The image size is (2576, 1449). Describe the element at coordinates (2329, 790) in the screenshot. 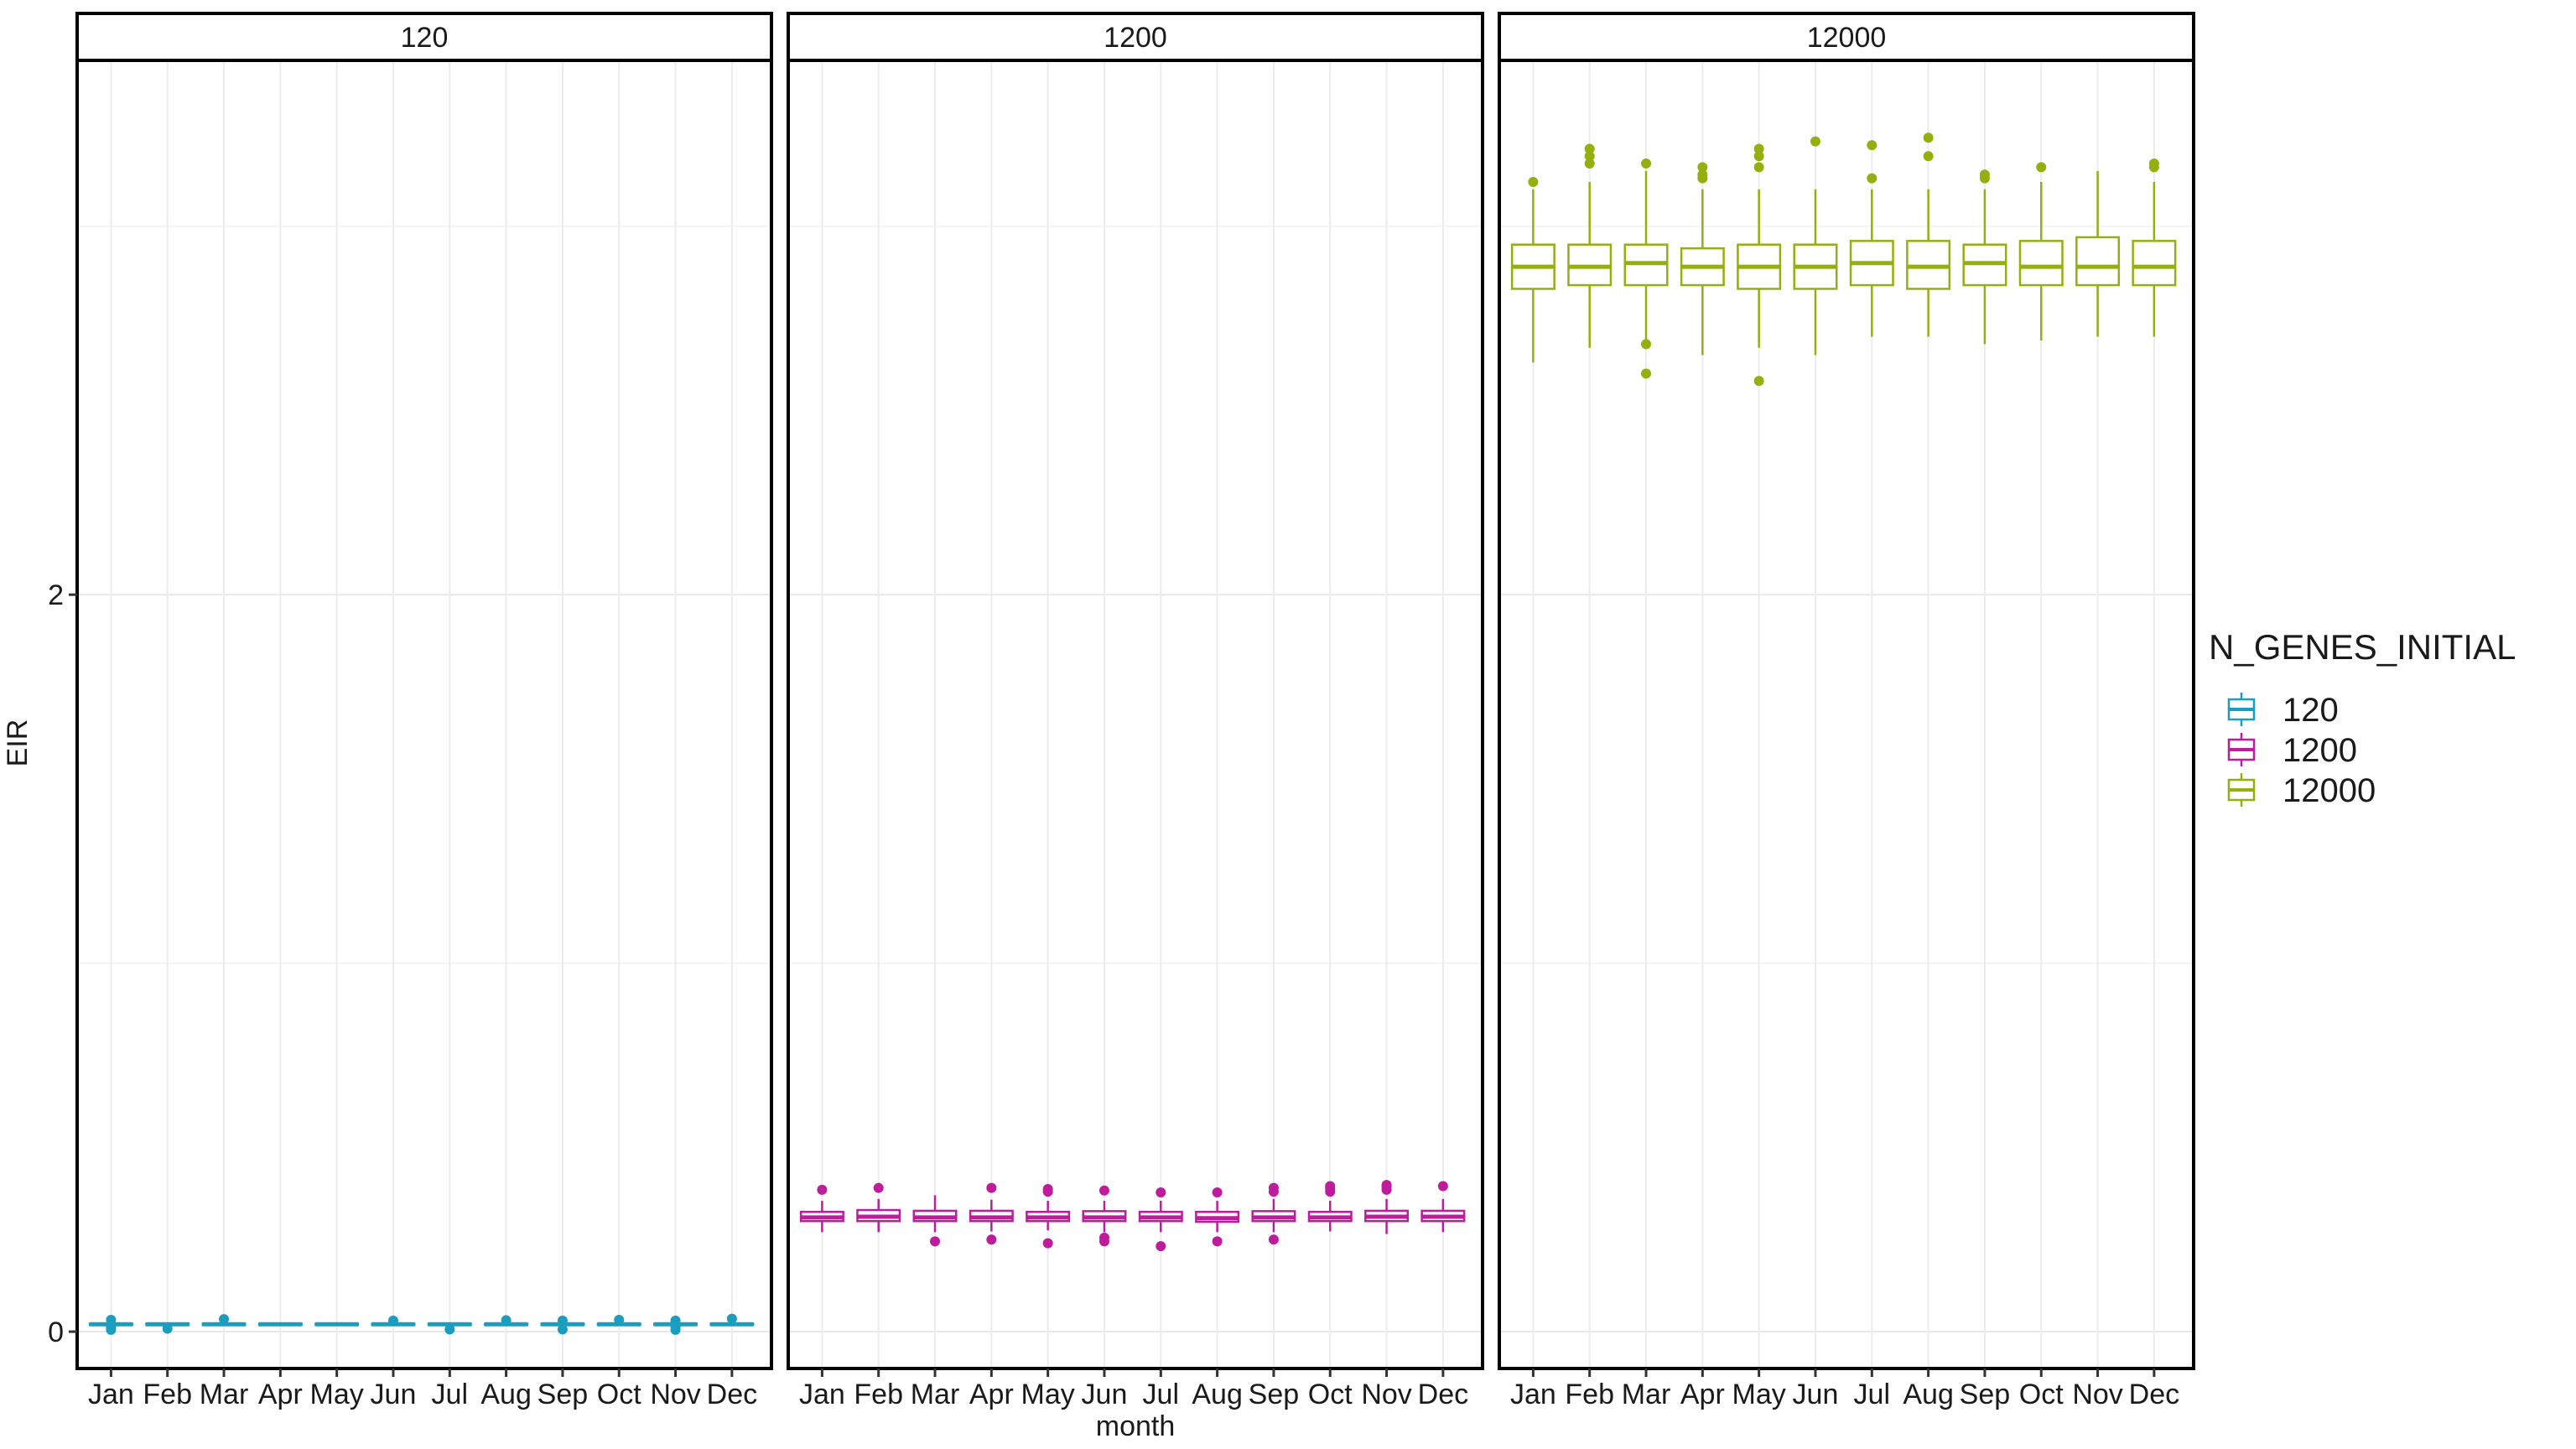

I see `legend-label-12000: 12000` at that location.